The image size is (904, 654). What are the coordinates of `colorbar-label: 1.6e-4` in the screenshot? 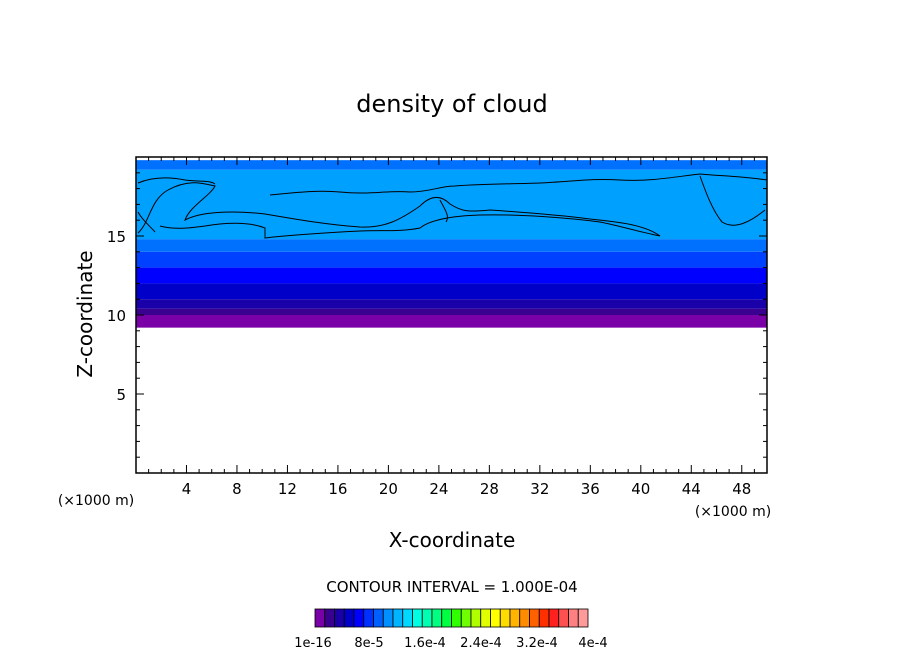 It's located at (425, 643).